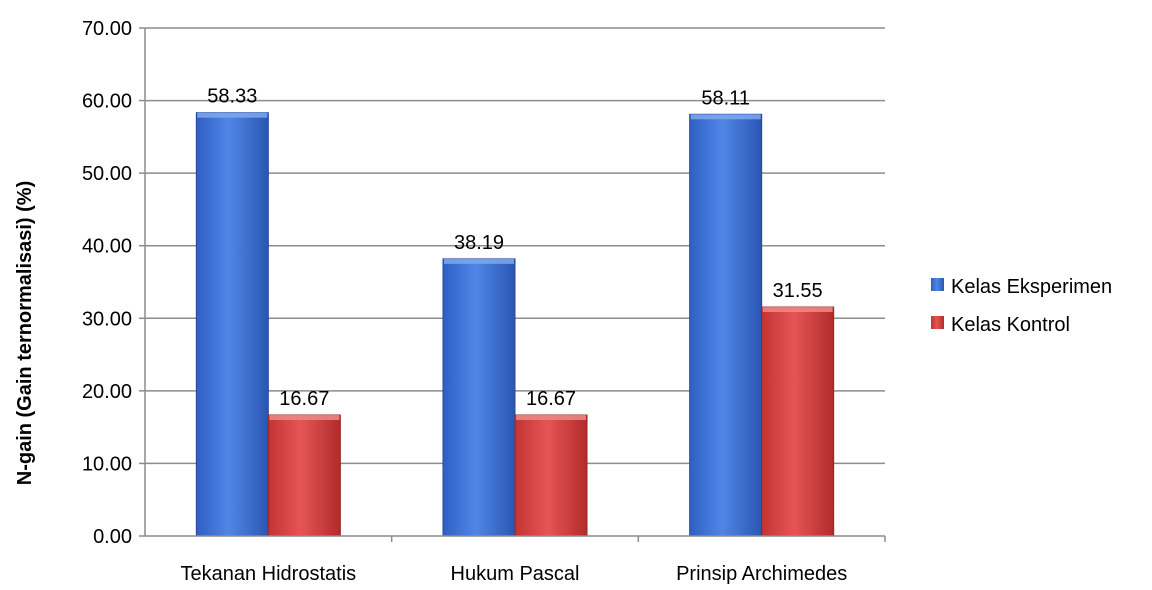 This screenshot has height=590, width=1152. Describe the element at coordinates (107, 29) in the screenshot. I see `y-tick-label: 70.00` at that location.